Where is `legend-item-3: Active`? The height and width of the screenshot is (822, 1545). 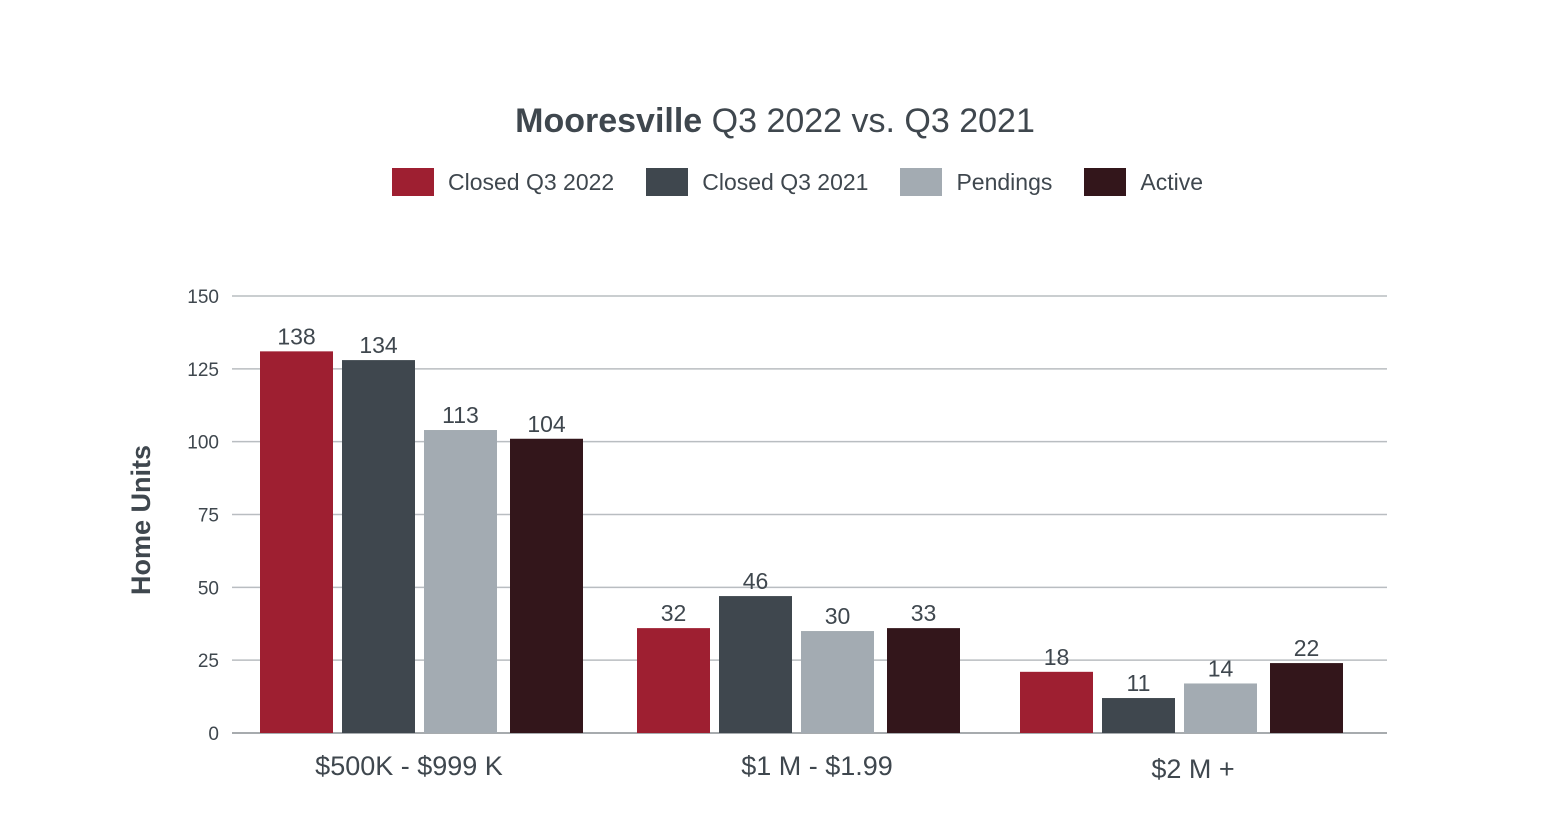 legend-item-3: Active is located at coordinates (1143, 182).